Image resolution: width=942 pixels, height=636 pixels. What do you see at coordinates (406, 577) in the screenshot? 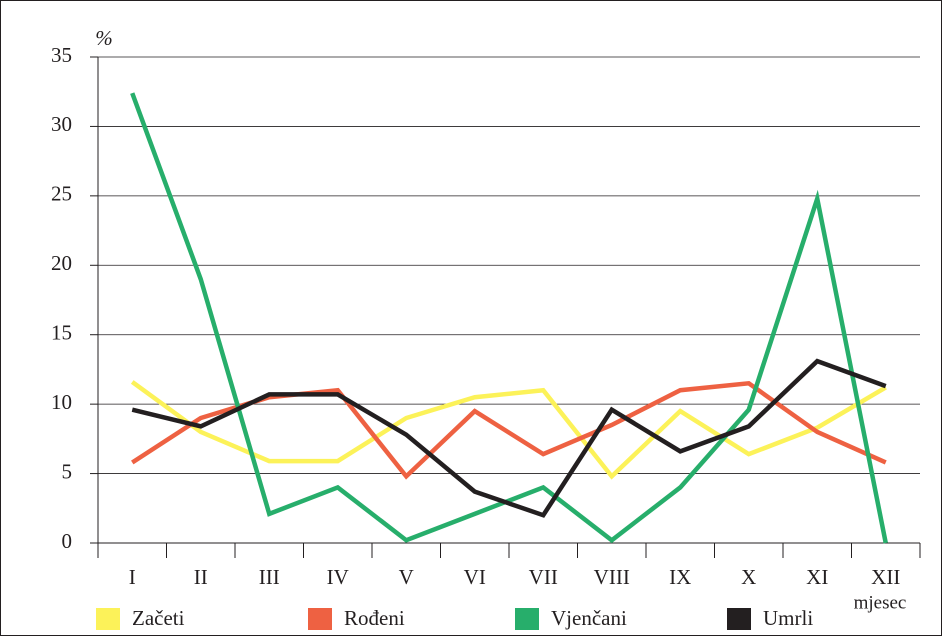
I see `x-tick-label: V` at bounding box center [406, 577].